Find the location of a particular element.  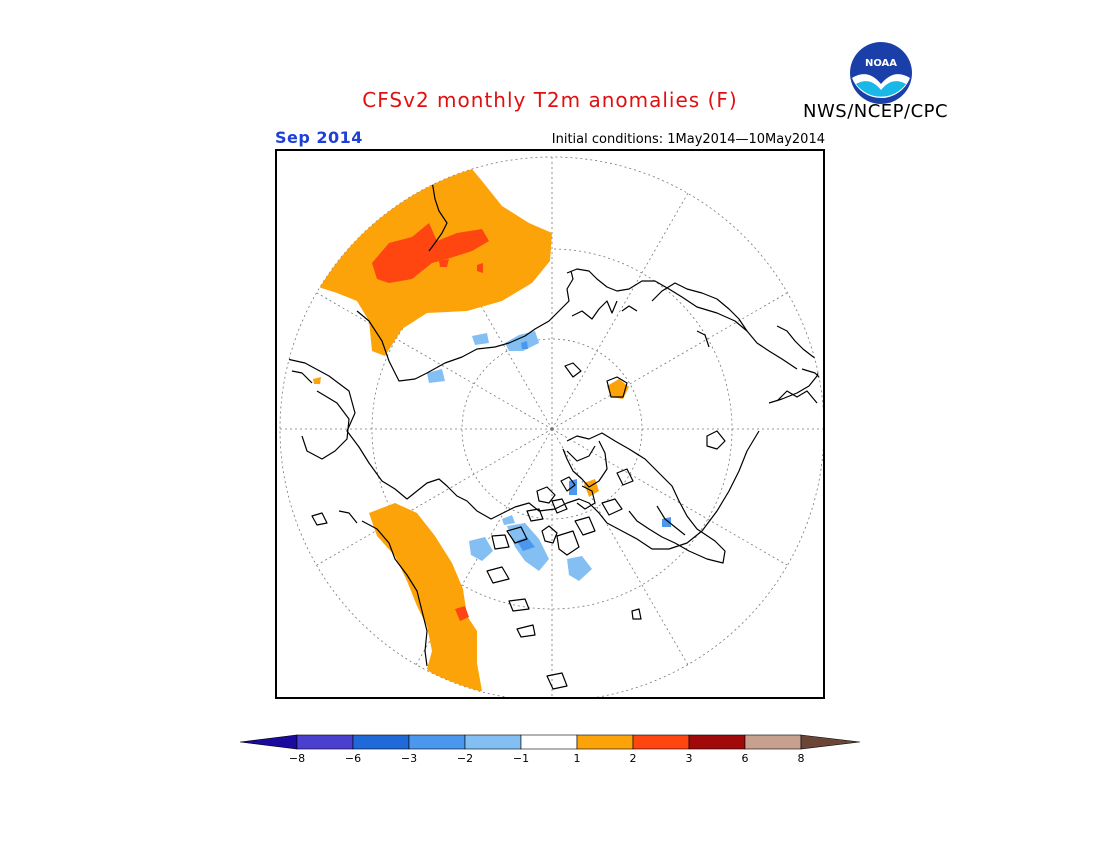

hot-anomaly-asia is located at coordinates (430, 253).